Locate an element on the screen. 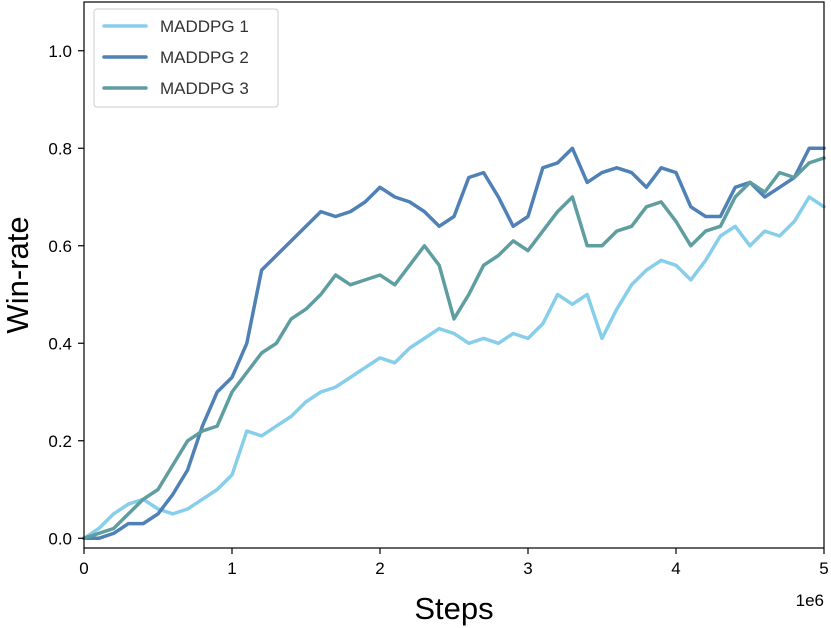 The width and height of the screenshot is (831, 628). x-tick-label: 5 is located at coordinates (823, 568).